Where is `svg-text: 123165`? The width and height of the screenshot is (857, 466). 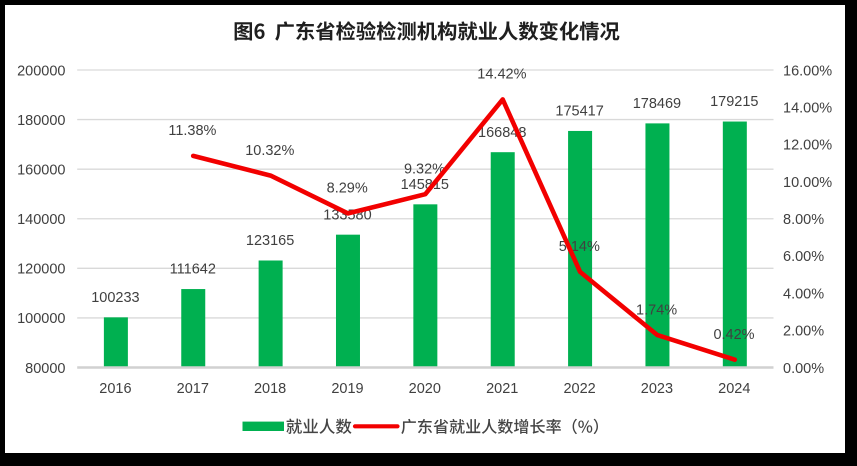 svg-text: 123165 is located at coordinates (270, 241).